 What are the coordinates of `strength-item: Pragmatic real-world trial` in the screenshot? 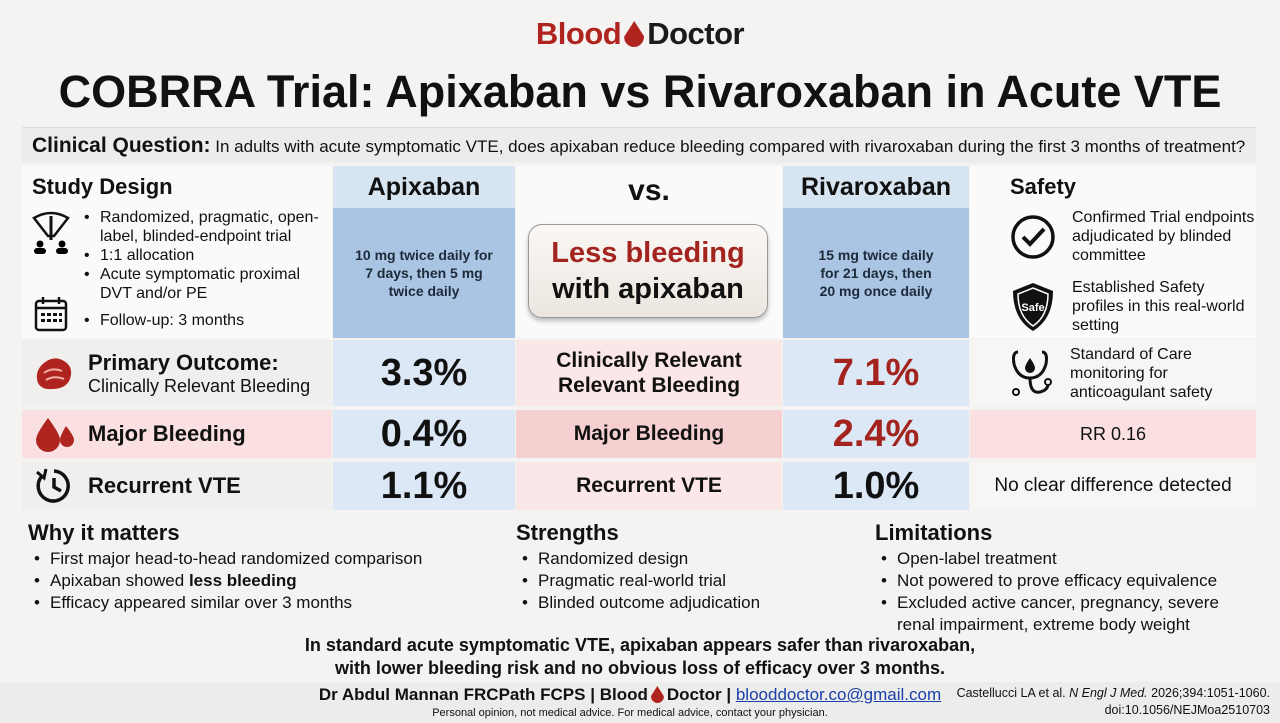 It's located at (681, 581).